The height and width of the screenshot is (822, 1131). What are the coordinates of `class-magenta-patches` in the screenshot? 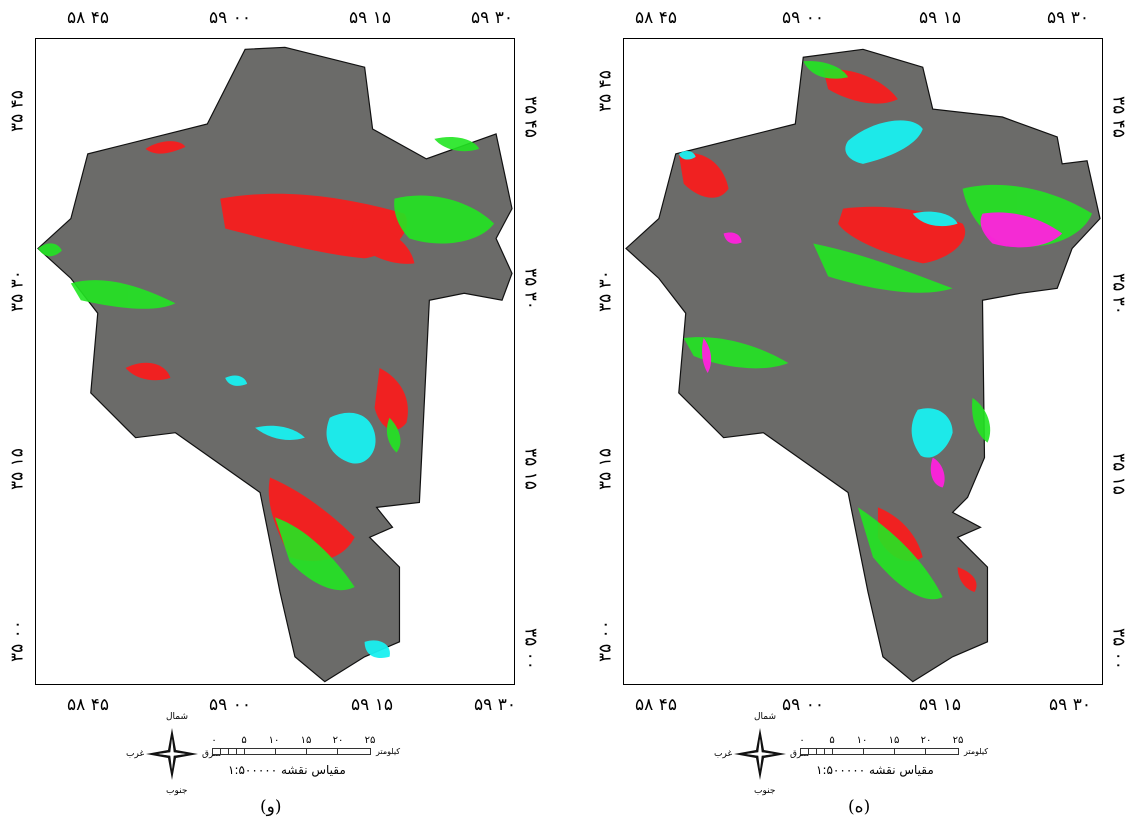 It's located at (882, 350).